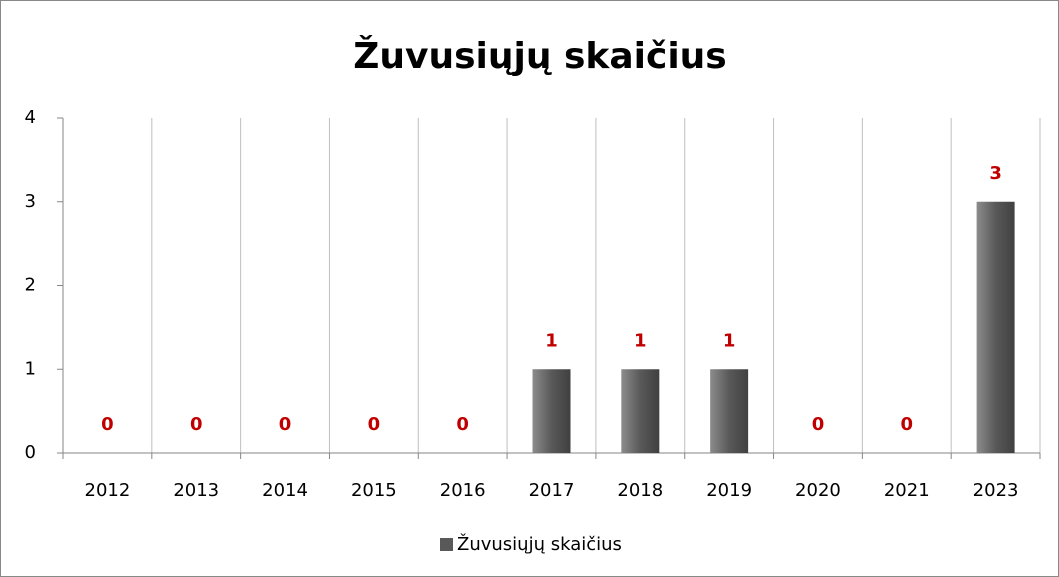 This screenshot has height=577, width=1059. What do you see at coordinates (539, 56) in the screenshot?
I see `chart-title: Žuvusiųjų skaičius` at bounding box center [539, 56].